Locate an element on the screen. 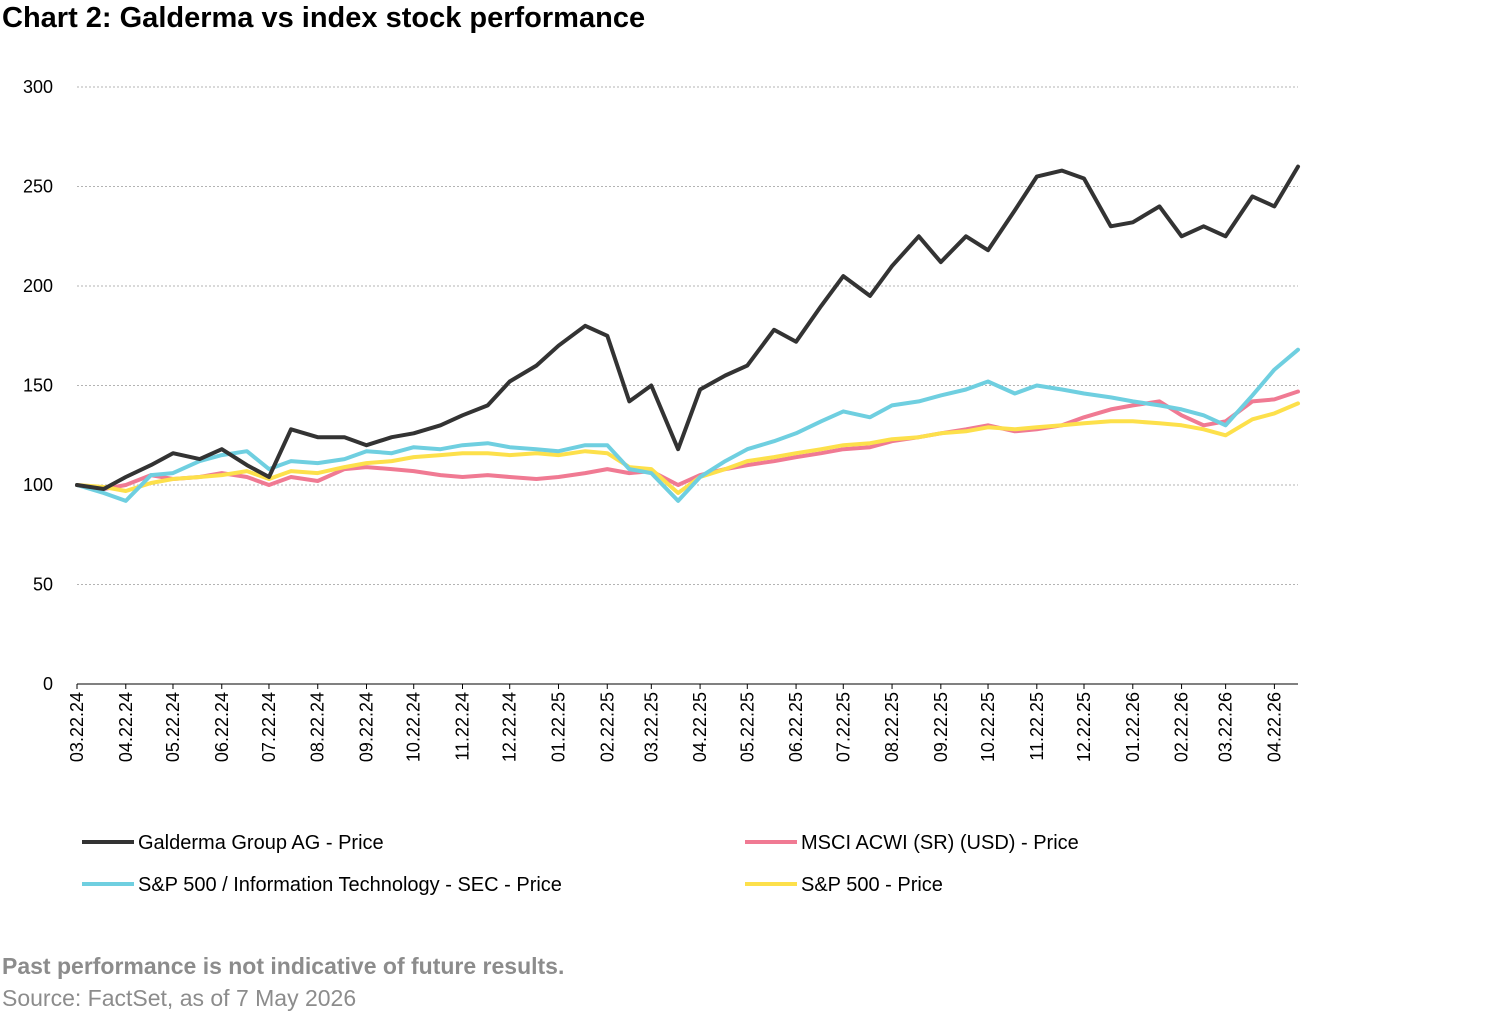 This screenshot has width=1500, height=1013. x-tick-label: 04.22.24 is located at coordinates (126, 727).